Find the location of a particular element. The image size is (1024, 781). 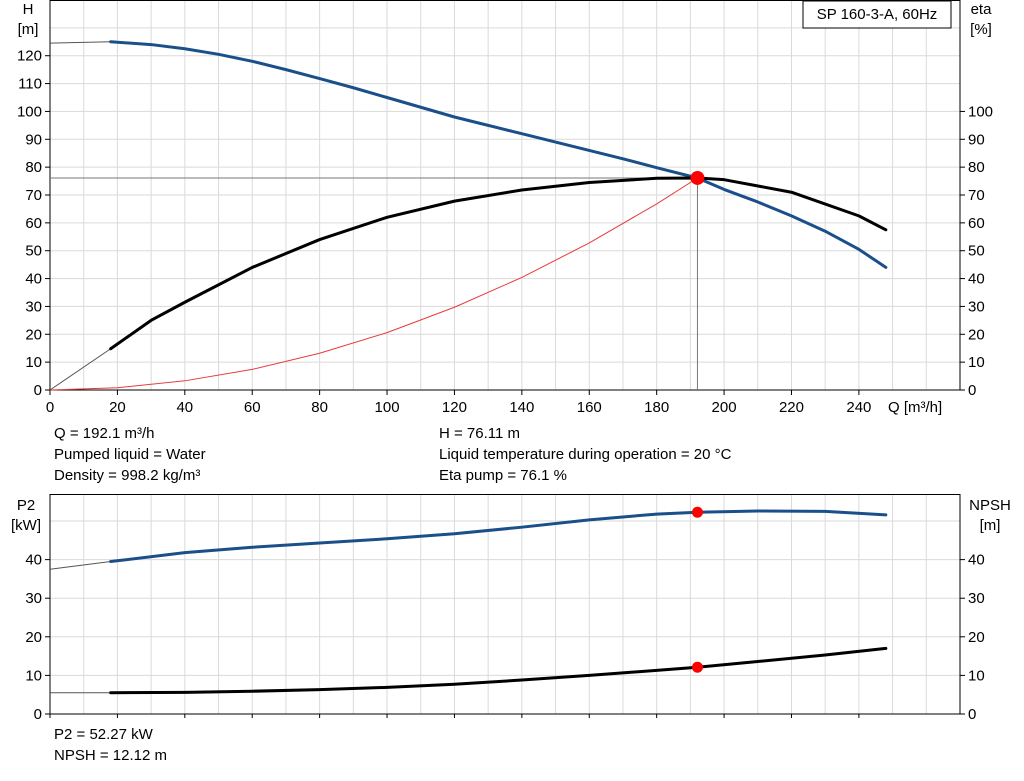

lower-left-axis-unit: [kW] is located at coordinates (26, 525).